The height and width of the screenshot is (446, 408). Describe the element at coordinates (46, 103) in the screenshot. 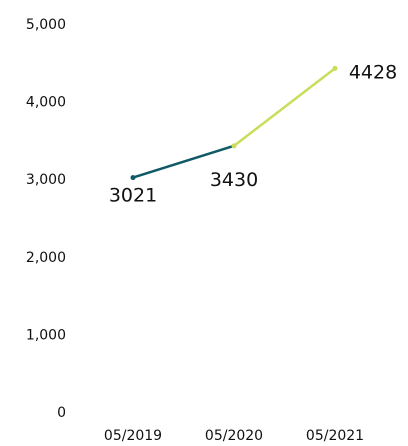

I see `y-tick-label: 4,000` at that location.